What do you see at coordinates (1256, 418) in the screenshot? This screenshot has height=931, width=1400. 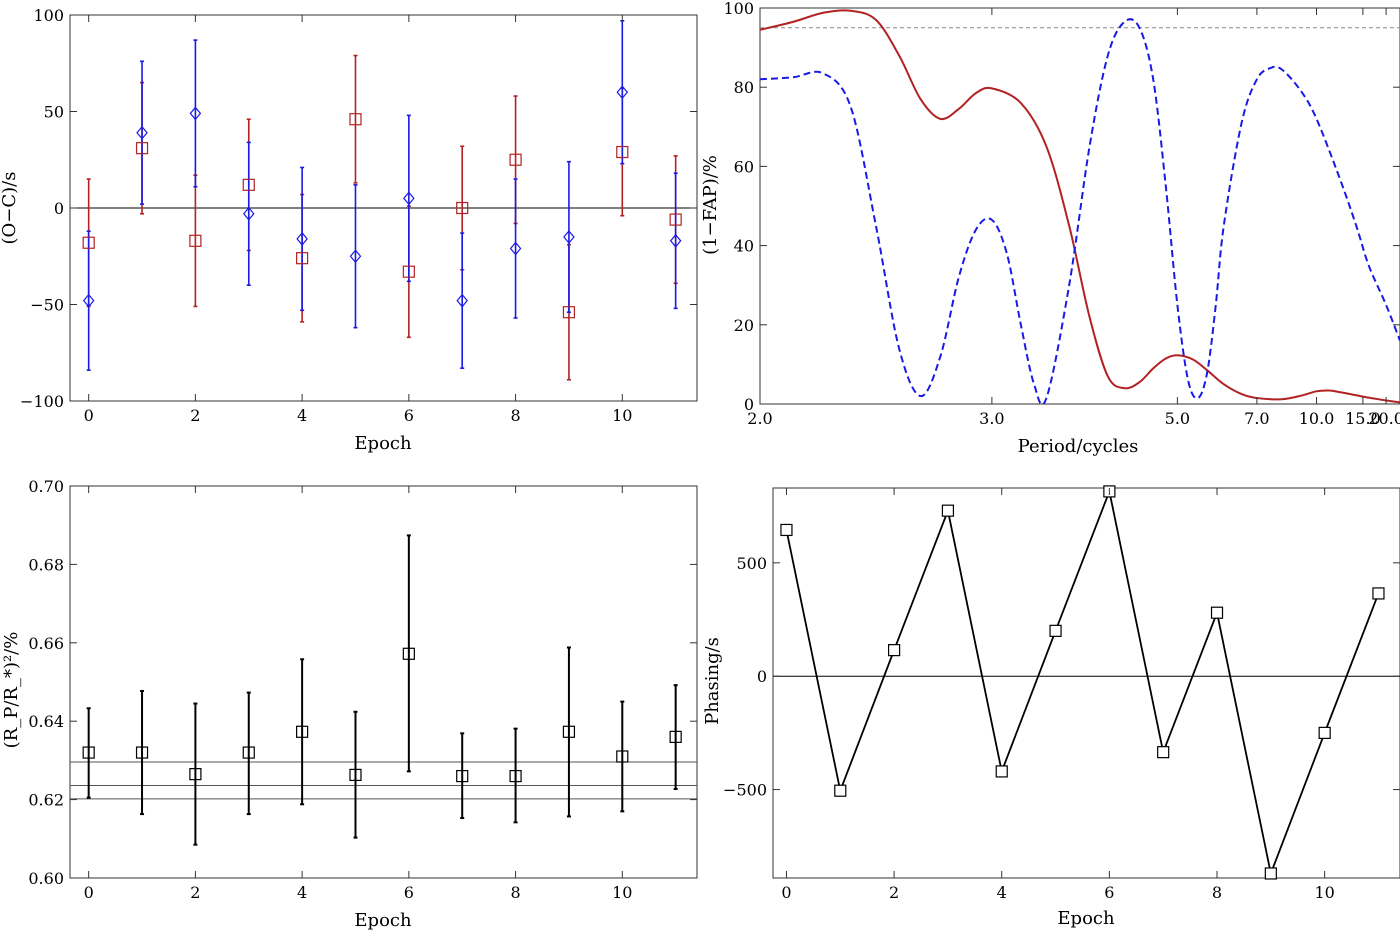 I see `x-tick-label: 7.0` at bounding box center [1256, 418].